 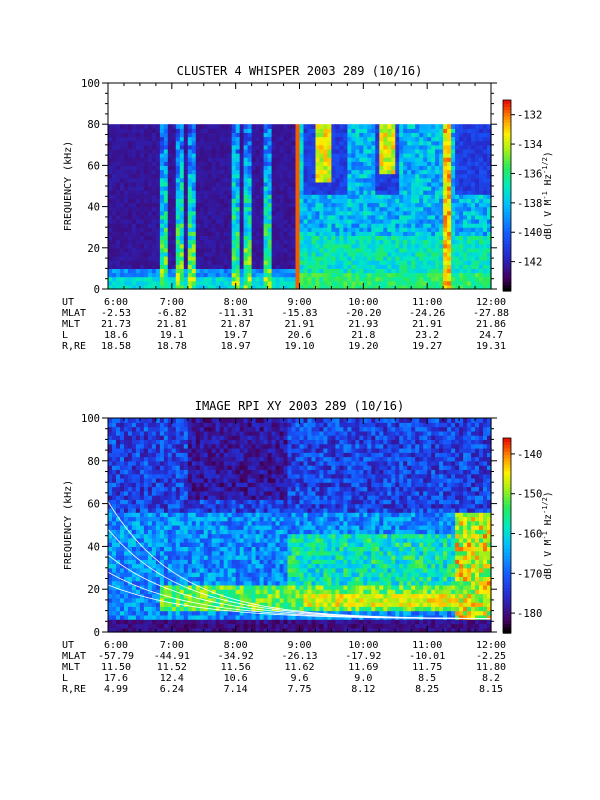 I want to click on ephemeris-value: 19.1, so click(x=172, y=335).